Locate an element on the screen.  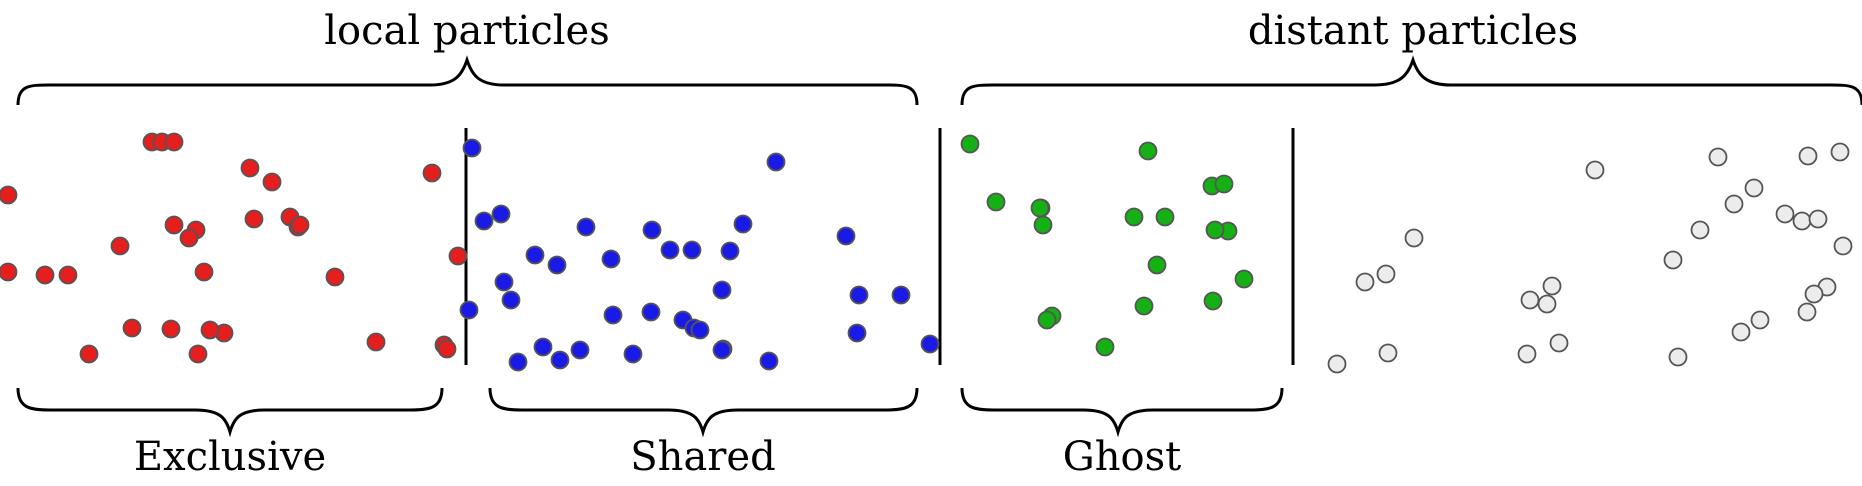
shared-label: Shared is located at coordinates (702, 457).